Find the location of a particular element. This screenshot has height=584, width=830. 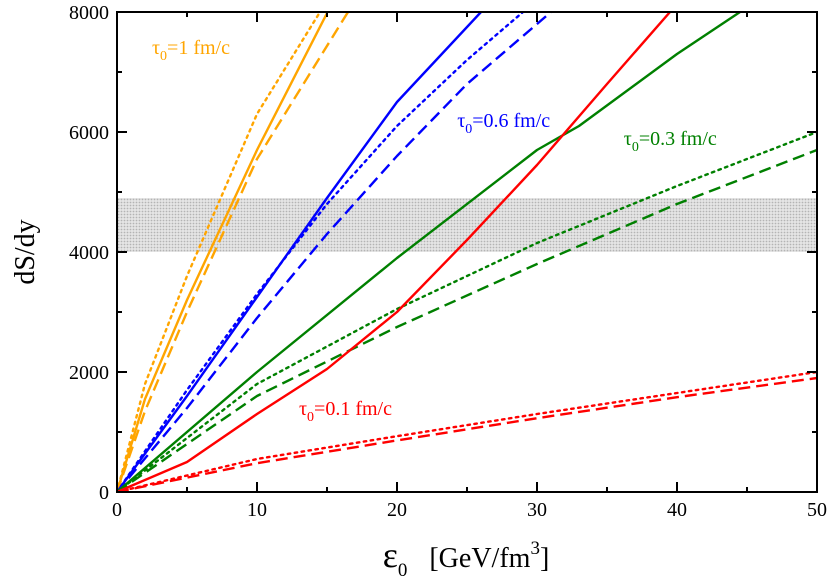

annotation-value: =0.1 fm/c is located at coordinates (353, 409).